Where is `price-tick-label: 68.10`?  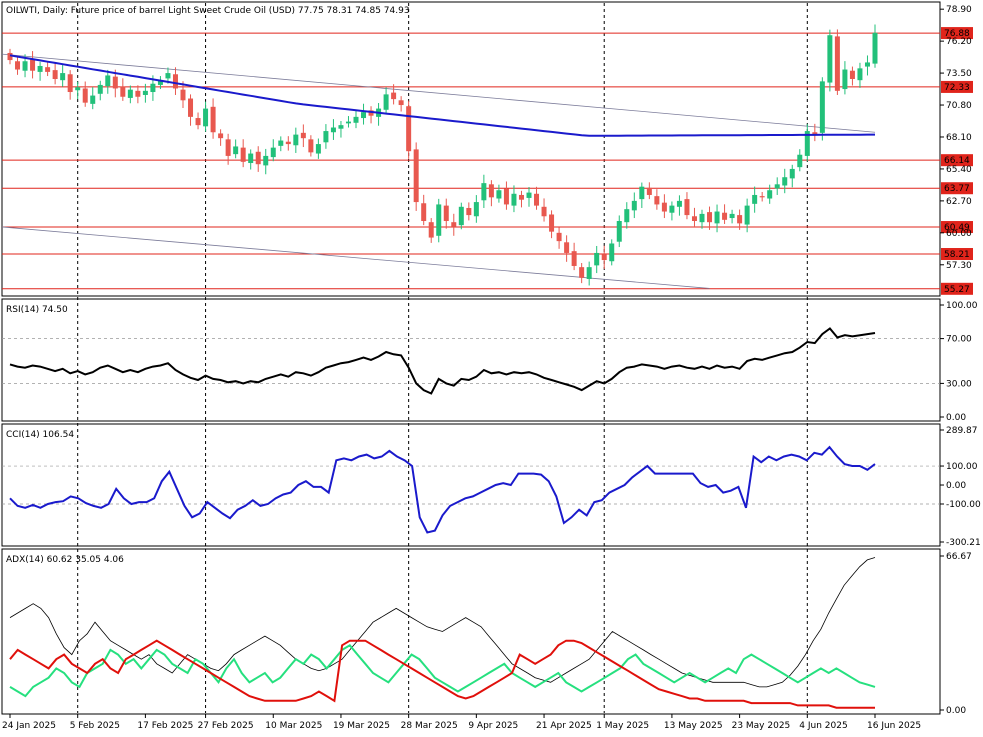 price-tick-label: 68.10 is located at coordinates (959, 138).